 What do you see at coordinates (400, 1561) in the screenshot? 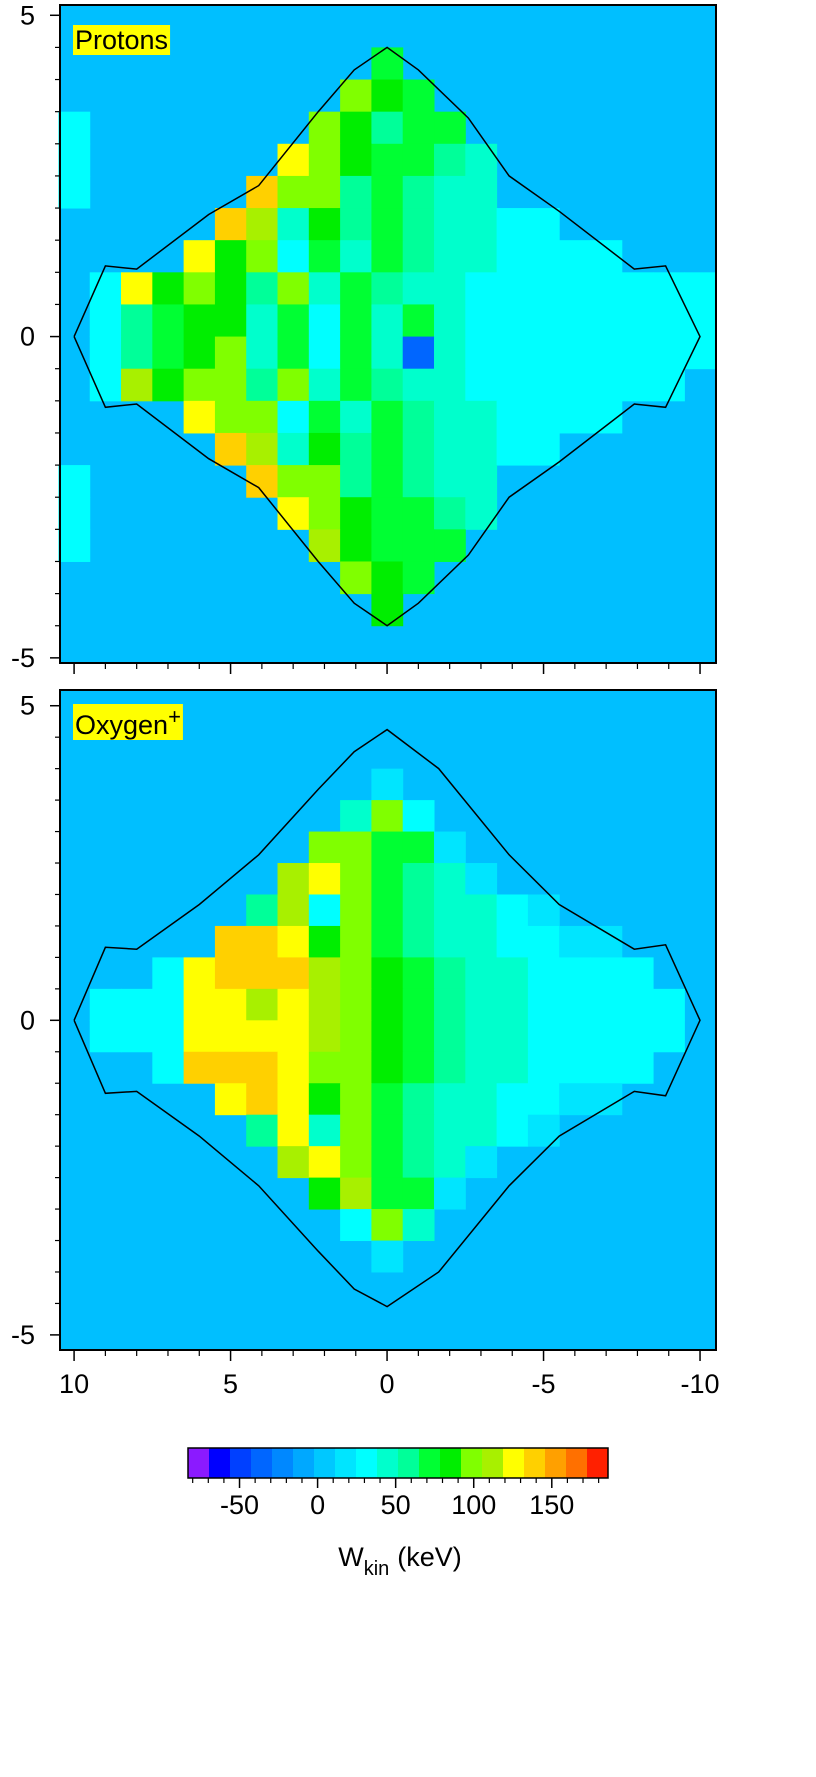
I see `colorbar-label: Wkin (keV)` at bounding box center [400, 1561].